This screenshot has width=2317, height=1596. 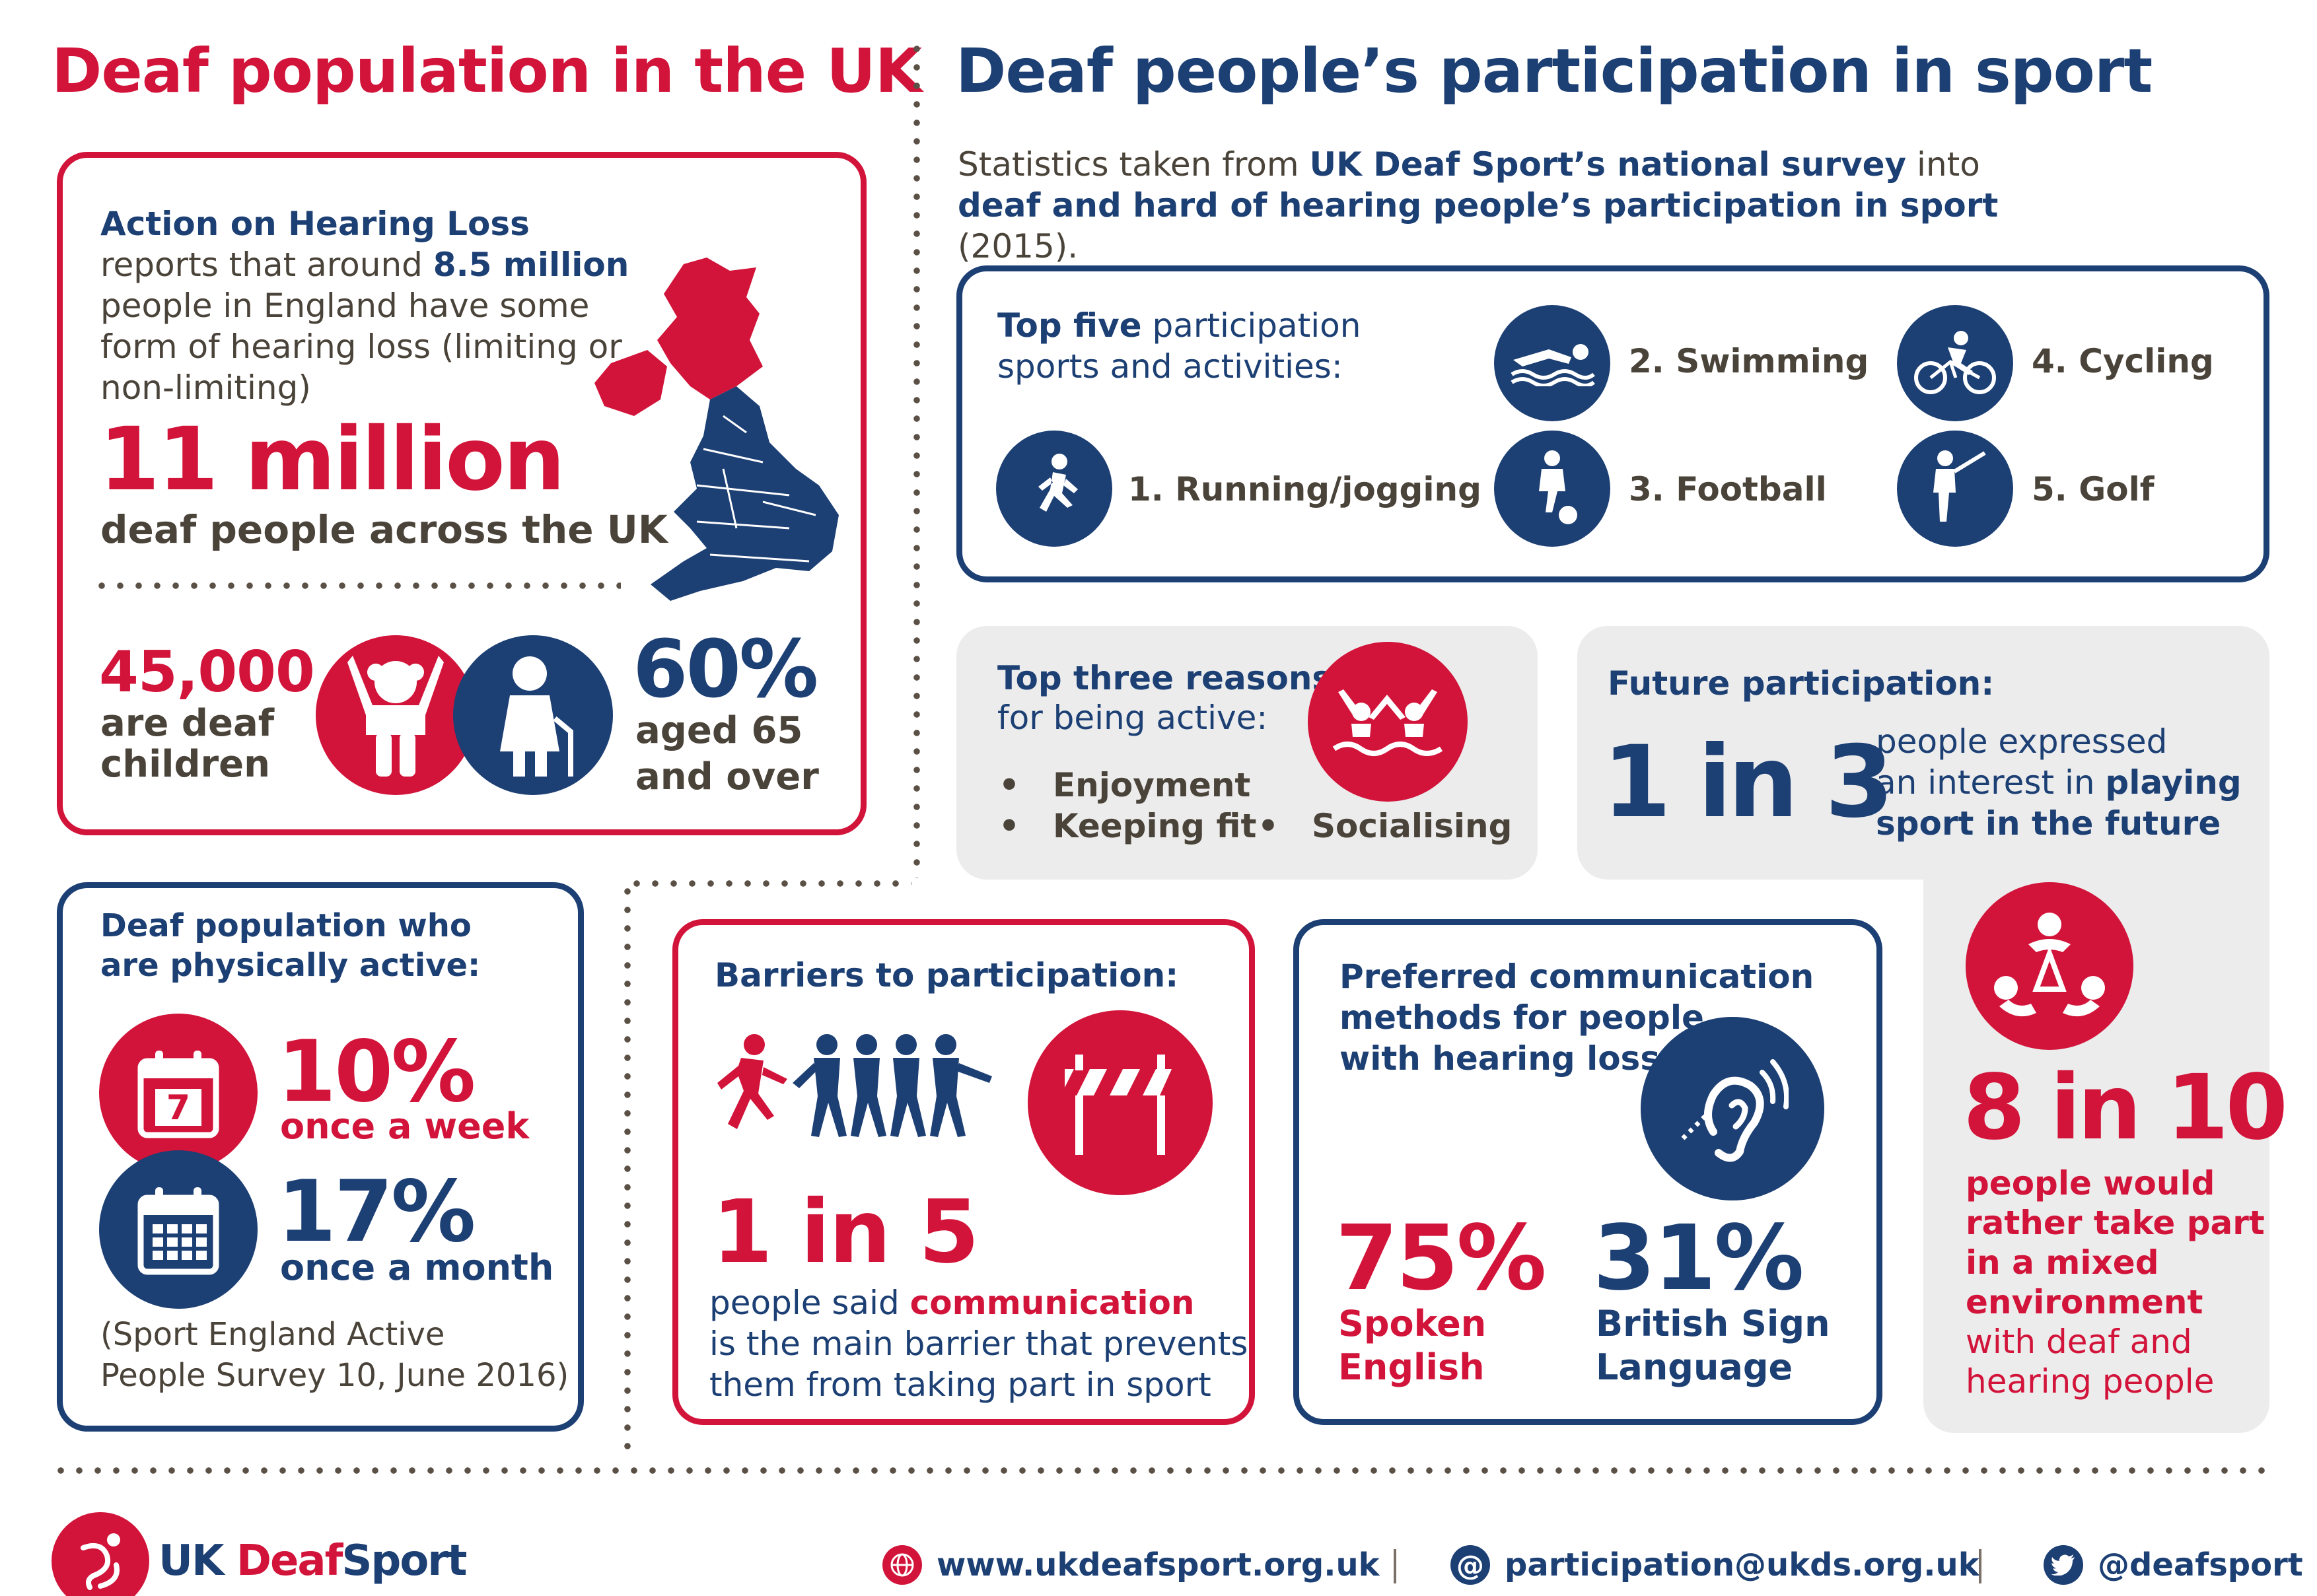 I want to click on logo-text-deaf: Deaf, so click(x=289, y=1561).